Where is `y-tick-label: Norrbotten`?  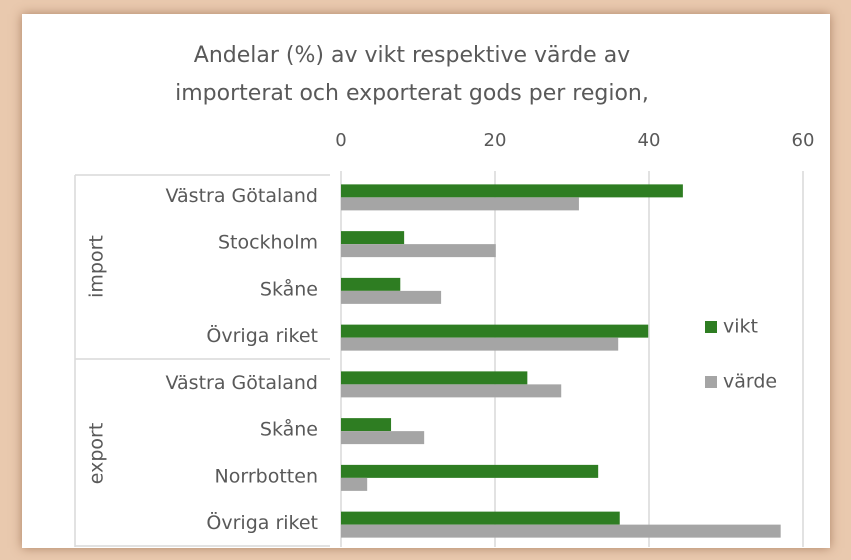 y-tick-label: Norrbotten is located at coordinates (266, 476).